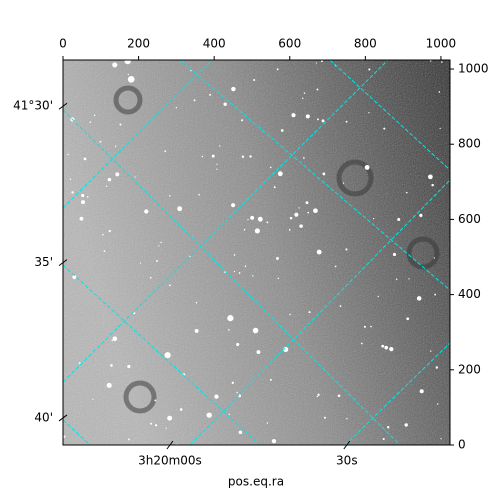 Image resolution: width=500 pixels, height=504 pixels. What do you see at coordinates (469, 144) in the screenshot?
I see `y-tick-label: 800` at bounding box center [469, 144].